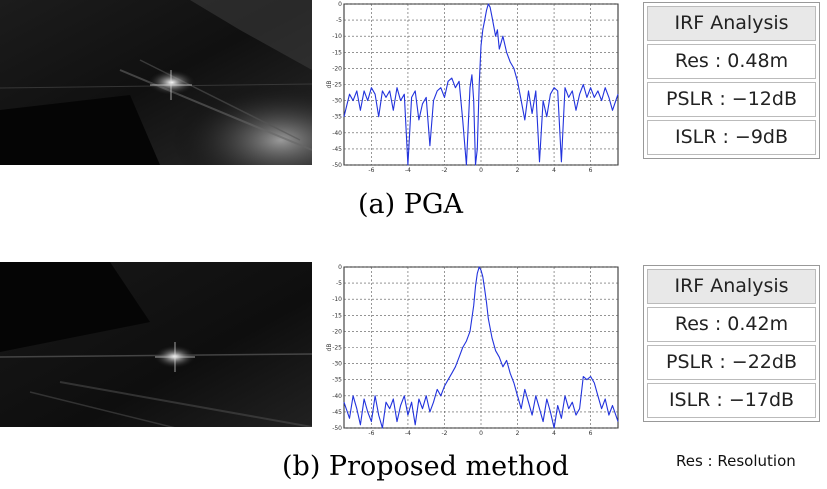  I want to click on irf-res: Res : 0.48m, so click(731, 61).